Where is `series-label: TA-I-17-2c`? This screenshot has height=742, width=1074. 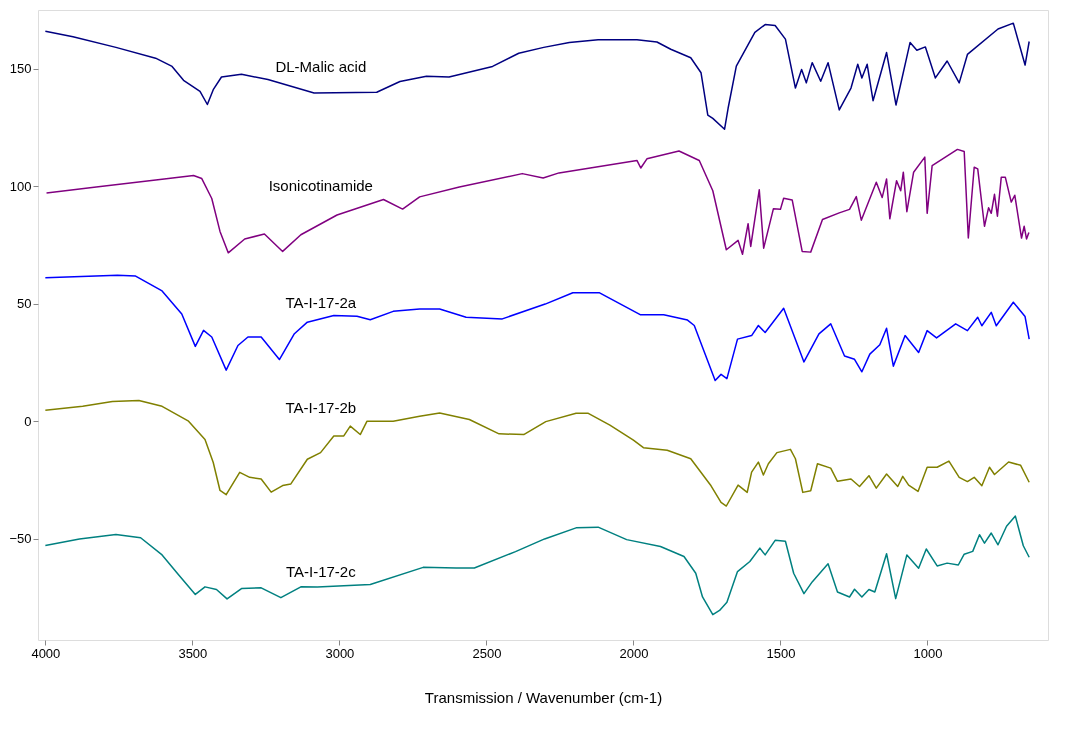
series-label: TA-I-17-2c is located at coordinates (321, 571).